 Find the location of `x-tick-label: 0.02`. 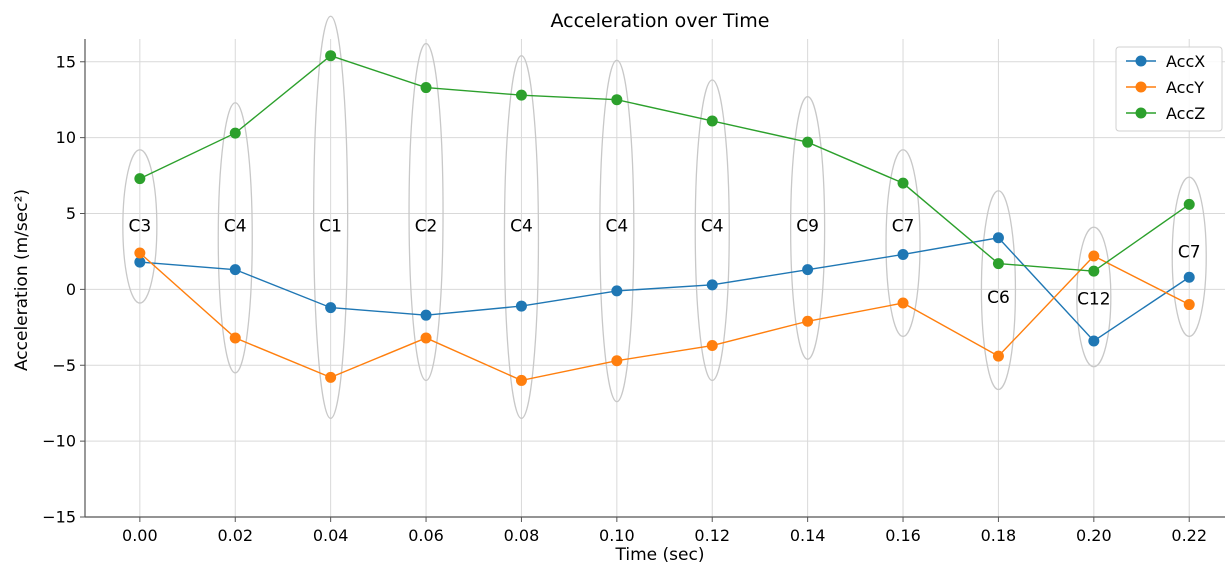

x-tick-label: 0.02 is located at coordinates (235, 535).